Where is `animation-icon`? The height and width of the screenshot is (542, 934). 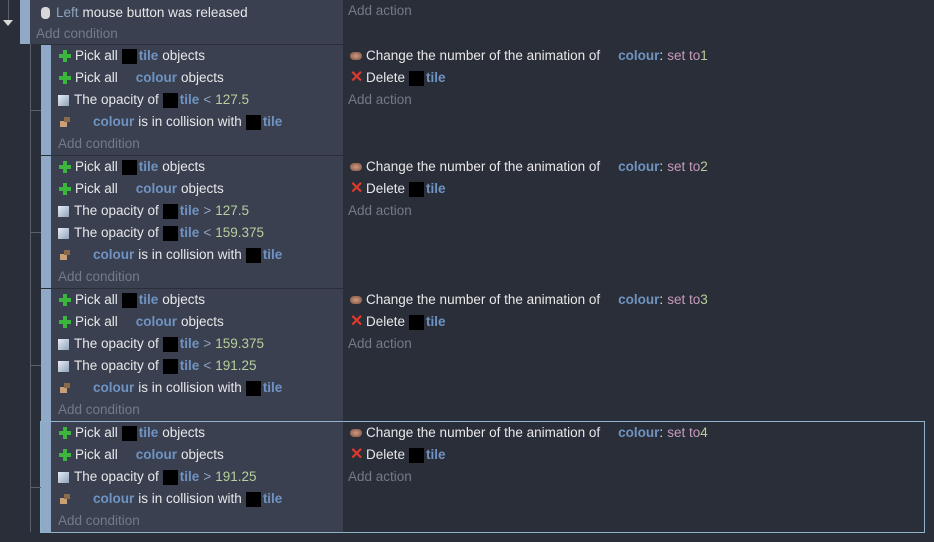
animation-icon is located at coordinates (356, 56).